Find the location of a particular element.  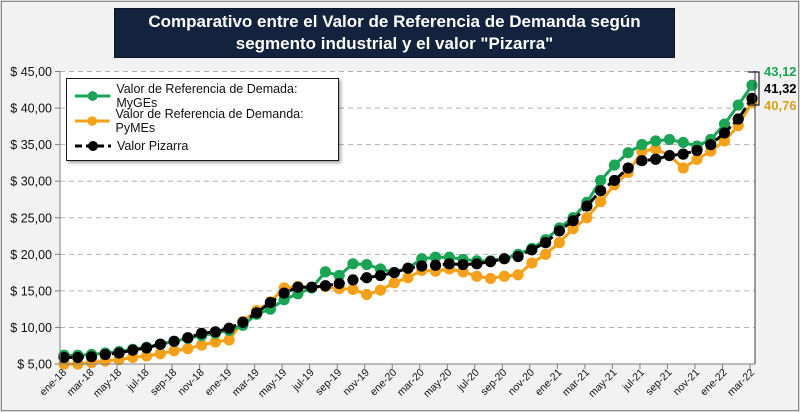

bracket-line is located at coordinates (754, 88).